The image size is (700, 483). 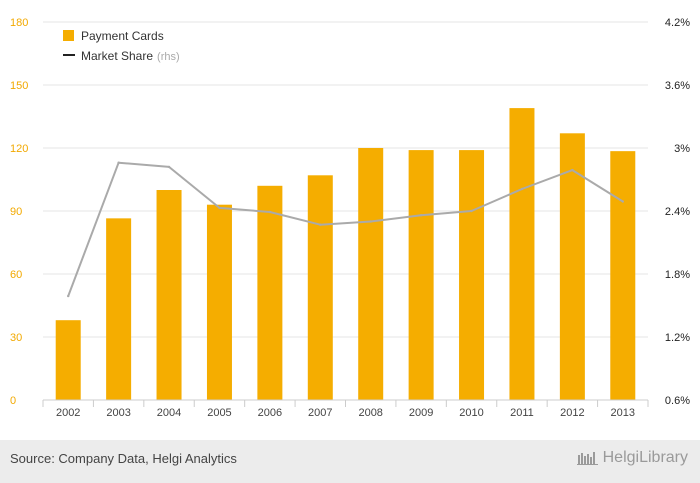 I want to click on legend: Payment Cards Market Share (rhs), so click(x=121, y=46).